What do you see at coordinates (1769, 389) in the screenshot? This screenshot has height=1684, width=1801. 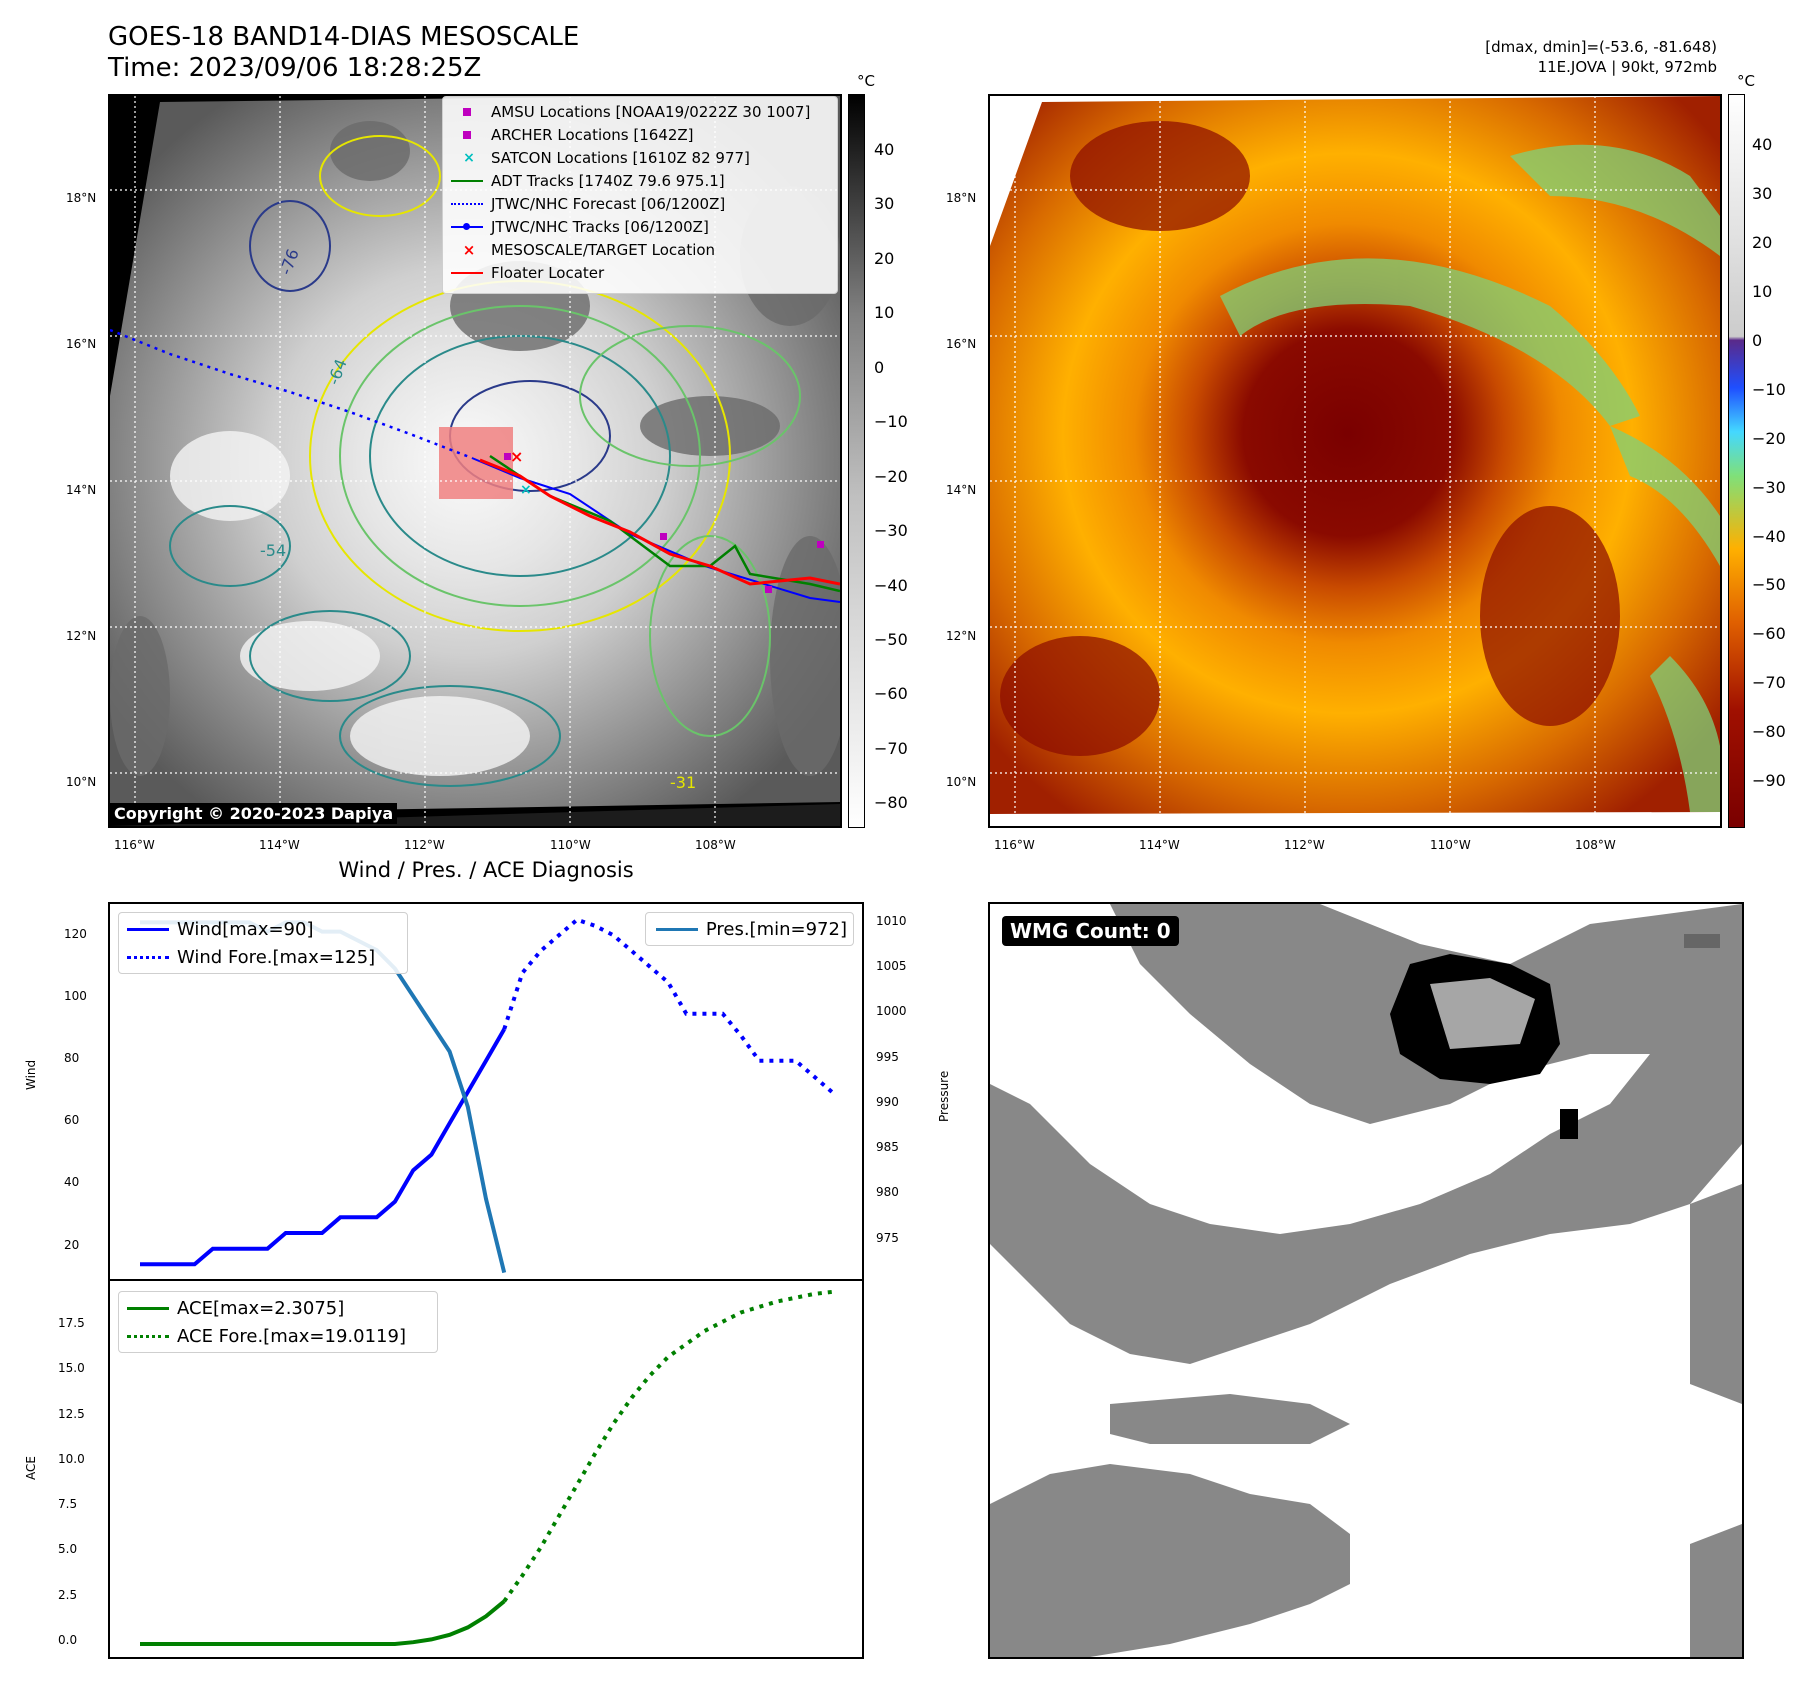 I see `color-colorbar-tick: −10` at bounding box center [1769, 389].